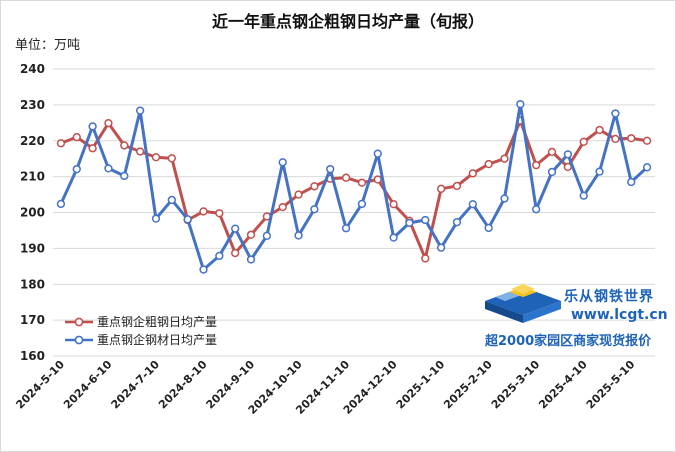  I want to click on legend-label-steel-products: 重点钢企钢材日均产量, so click(157, 339).